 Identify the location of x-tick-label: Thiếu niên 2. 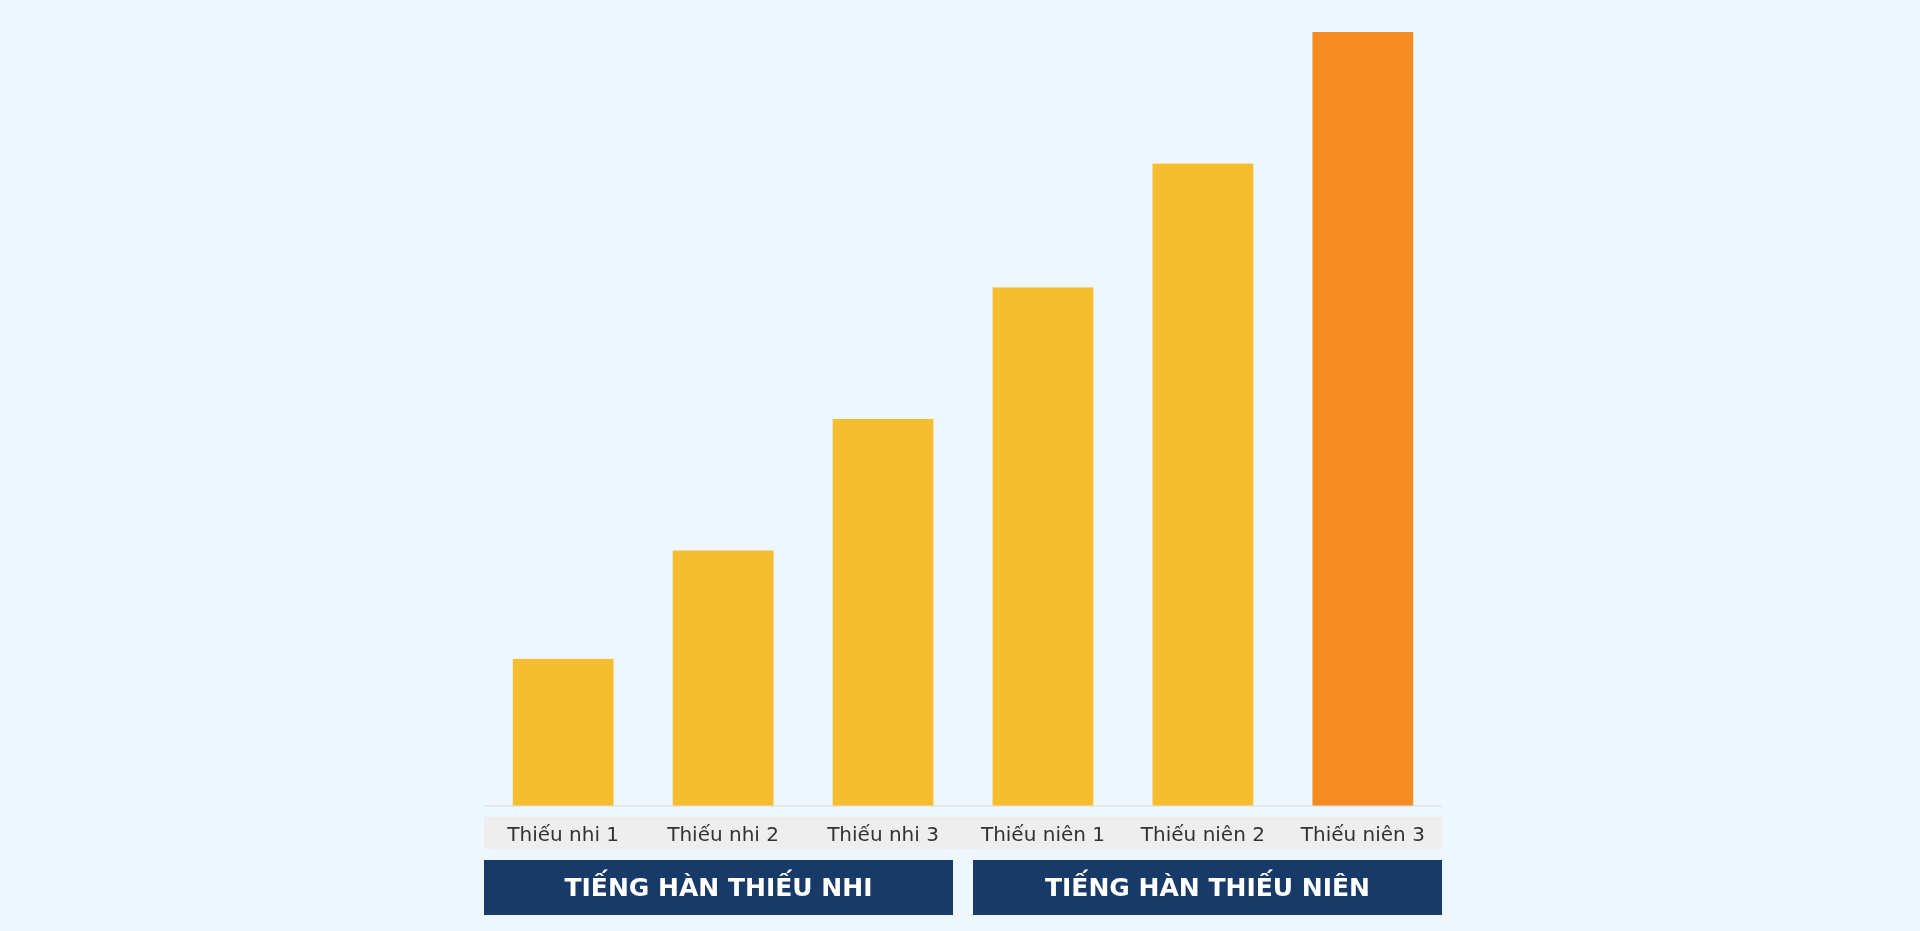
(1202, 834).